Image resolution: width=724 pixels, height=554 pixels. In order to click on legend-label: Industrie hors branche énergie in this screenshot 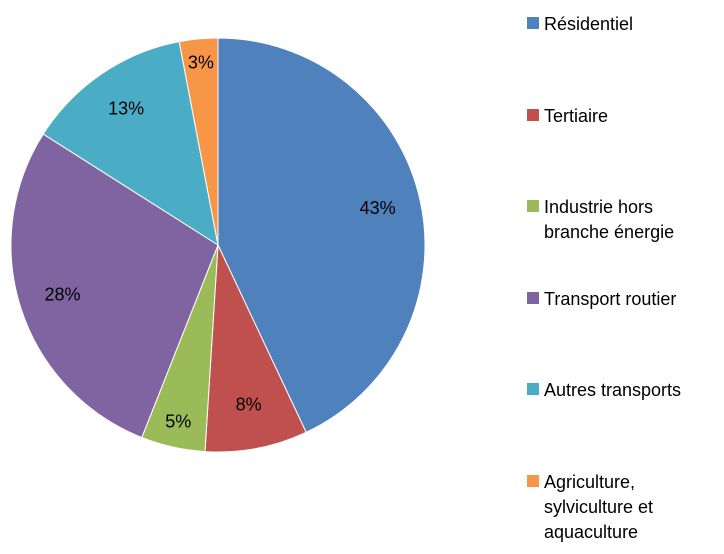, I will do `click(609, 220)`.